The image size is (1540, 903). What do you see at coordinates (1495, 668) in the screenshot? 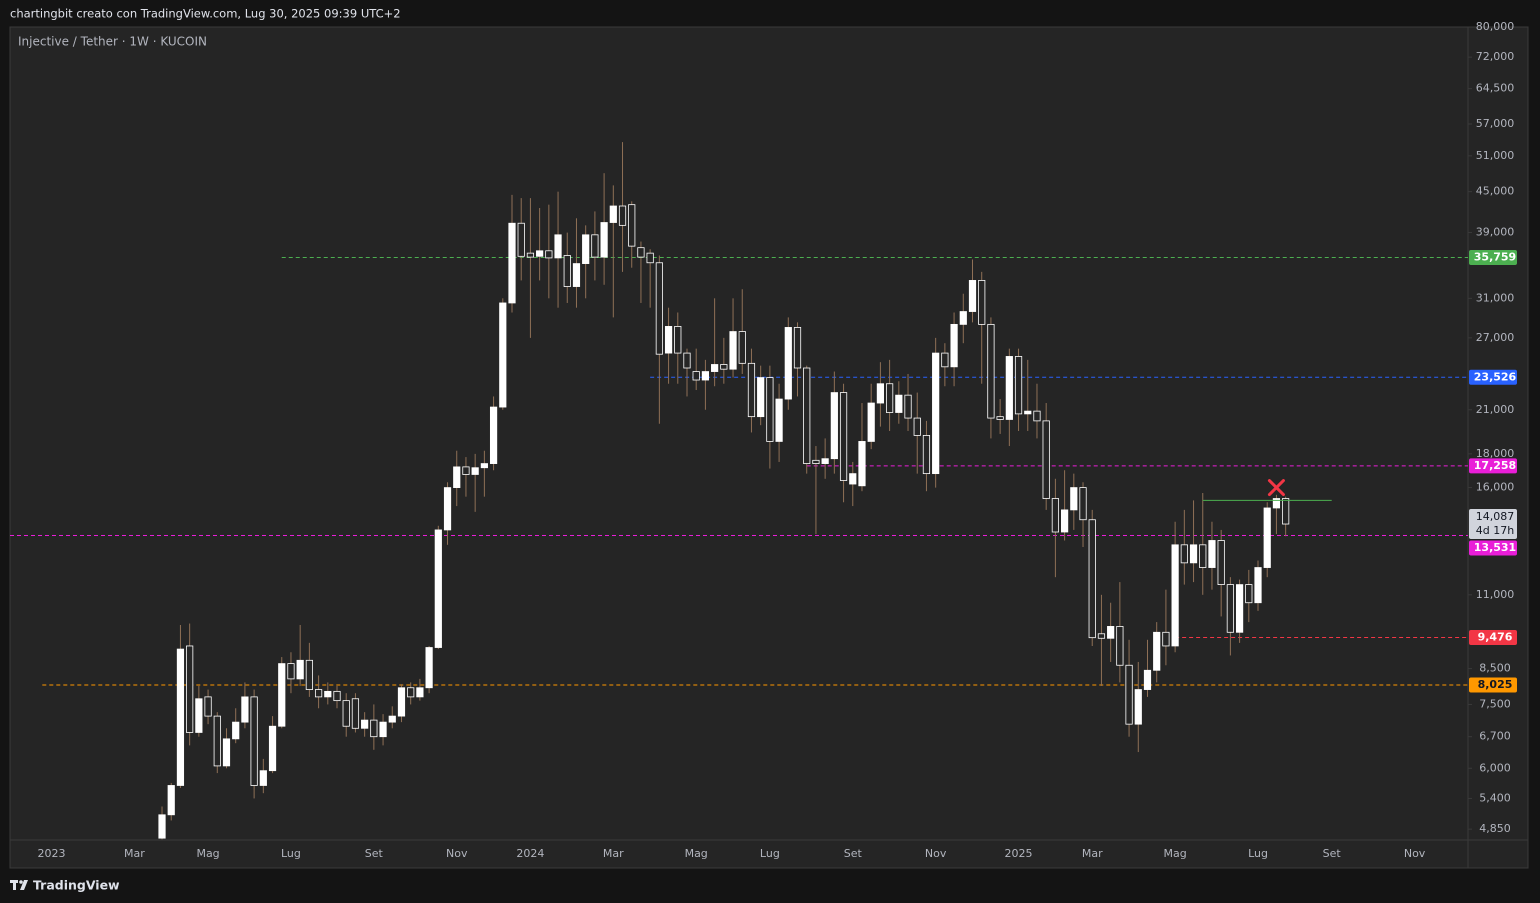
I see `y-tick-label: 8,500` at bounding box center [1495, 668].